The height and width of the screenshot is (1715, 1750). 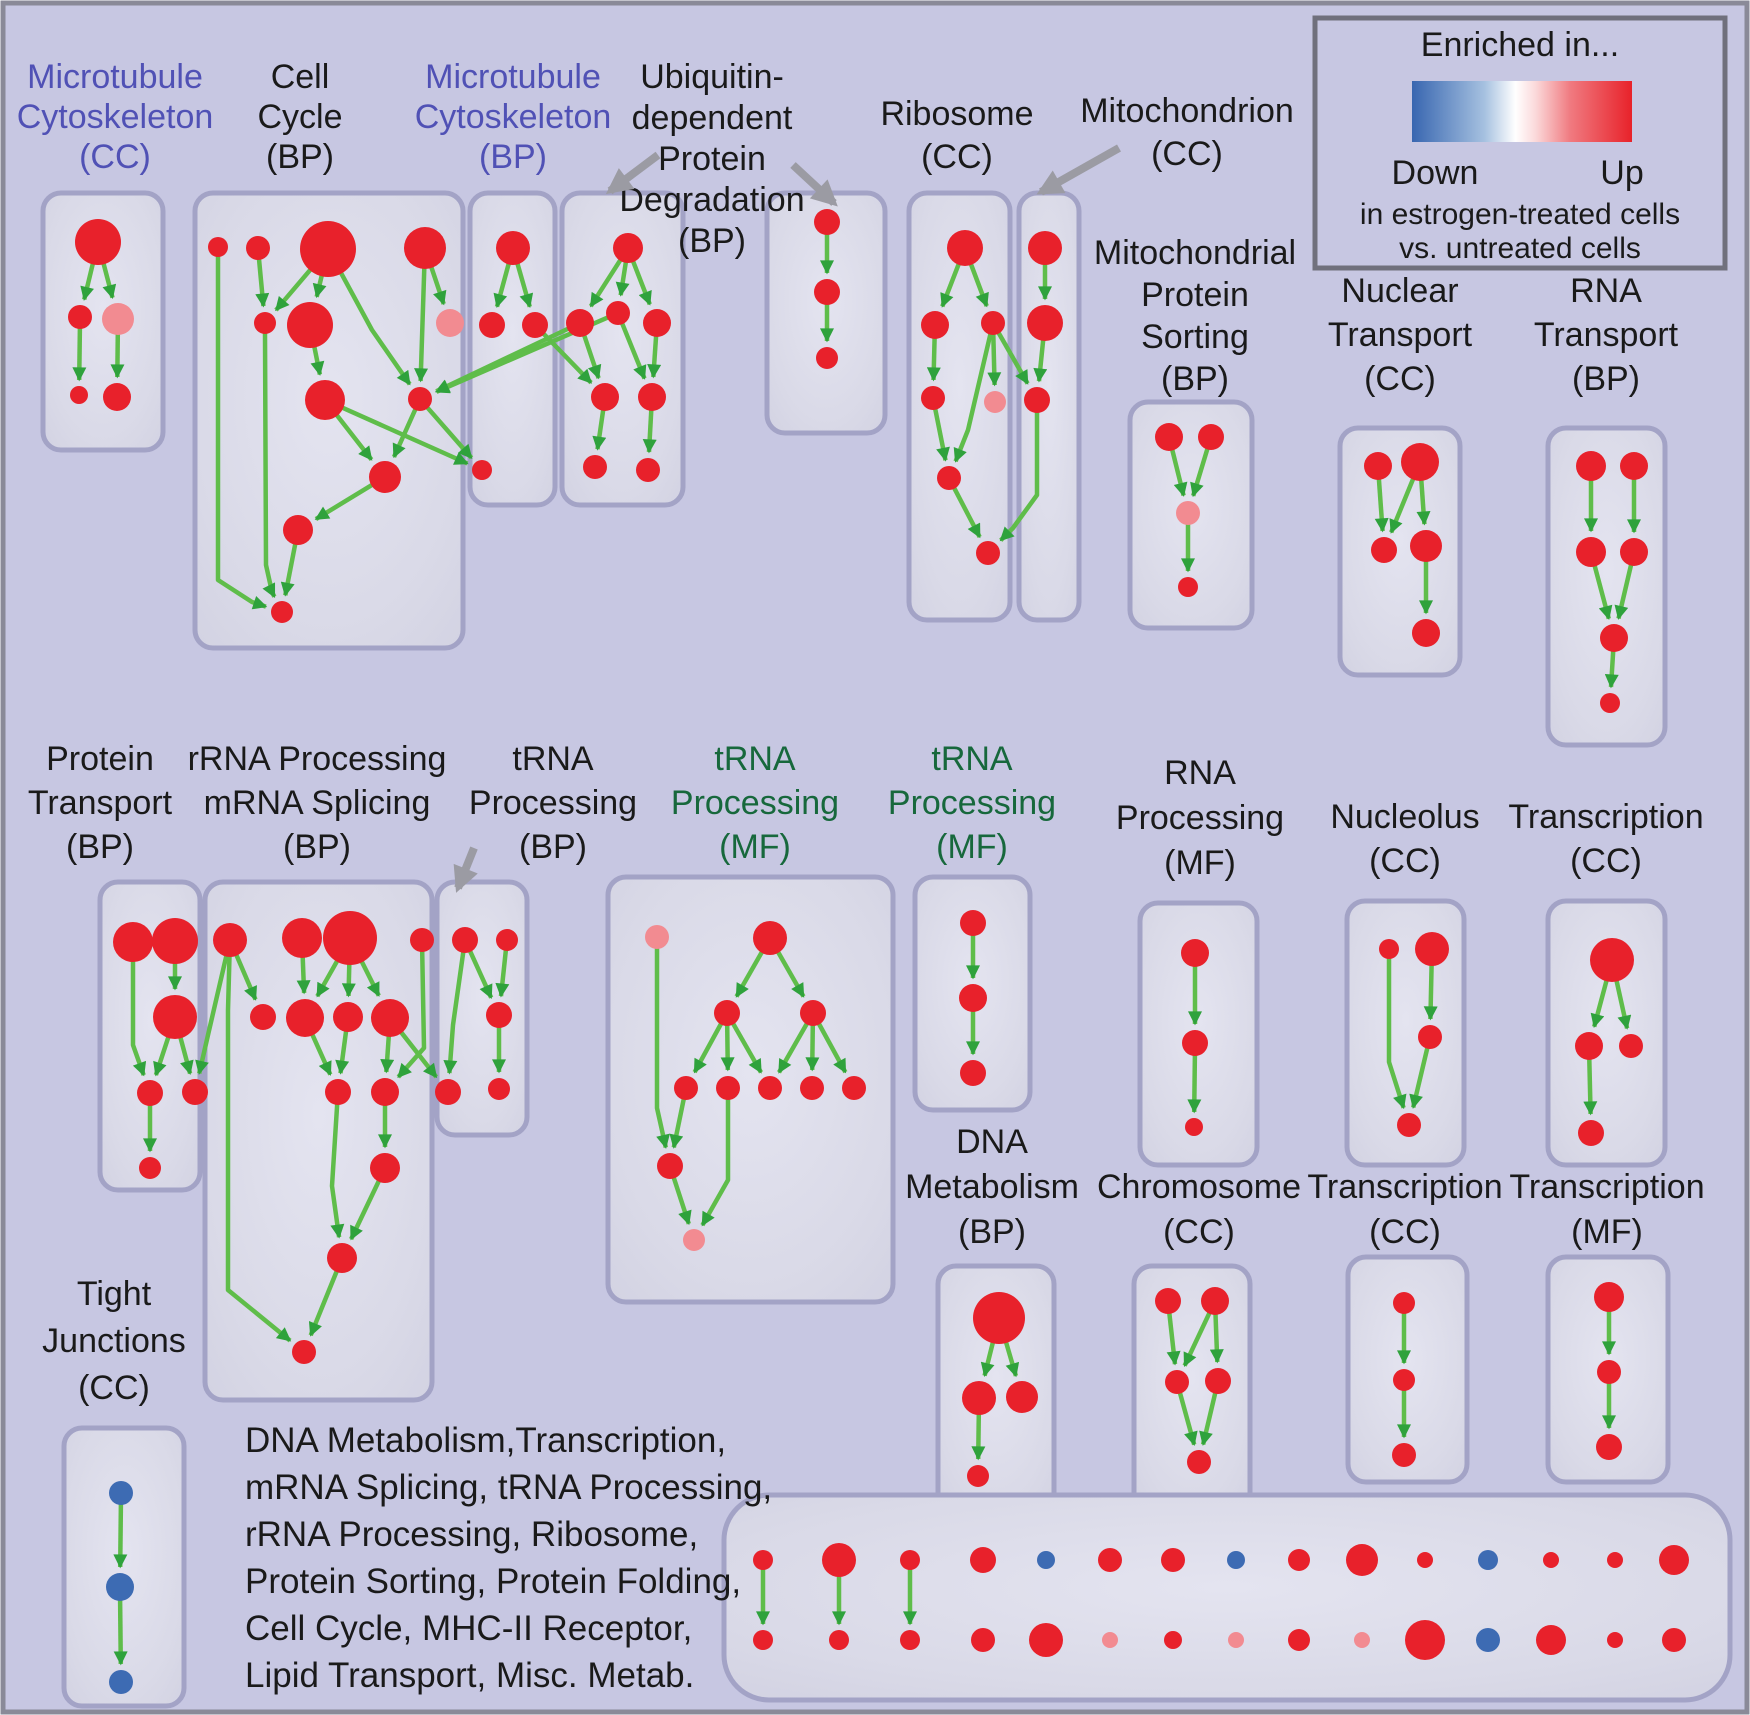 I want to click on gene-node-g3b, so click(x=910, y=1640).